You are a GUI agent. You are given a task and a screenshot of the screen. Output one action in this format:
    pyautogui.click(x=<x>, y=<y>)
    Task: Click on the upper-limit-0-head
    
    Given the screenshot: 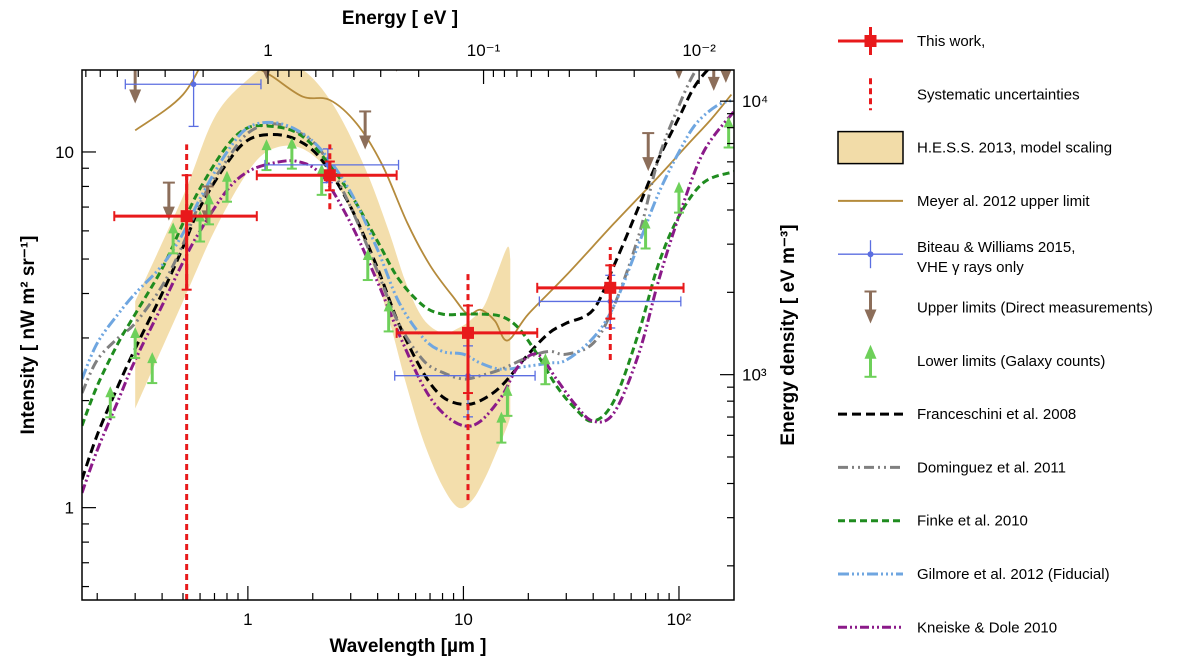 What is the action you would take?
    pyautogui.click(x=135, y=96)
    